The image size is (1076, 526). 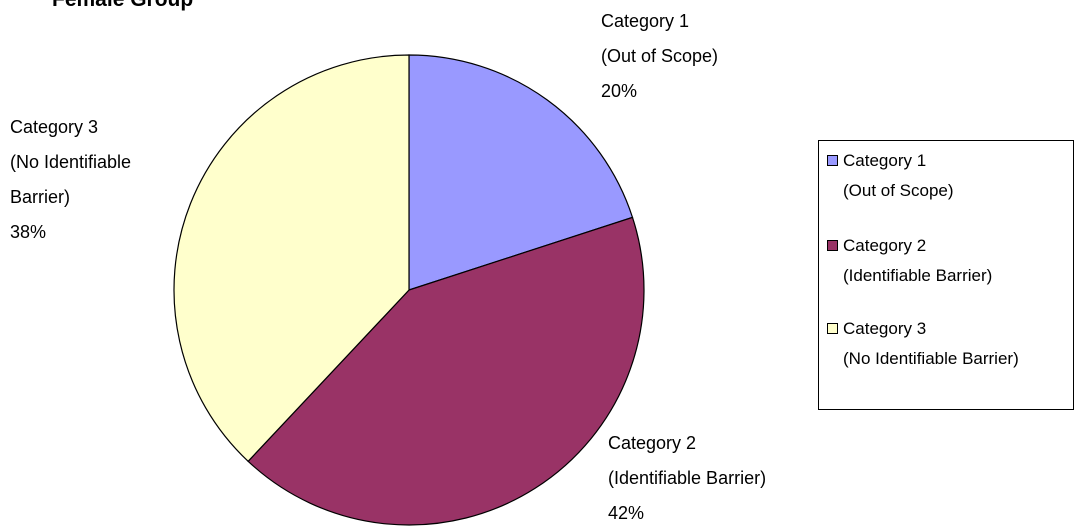 I want to click on data-label-name: Category 2 (Identifiable Barrier), so click(x=687, y=460).